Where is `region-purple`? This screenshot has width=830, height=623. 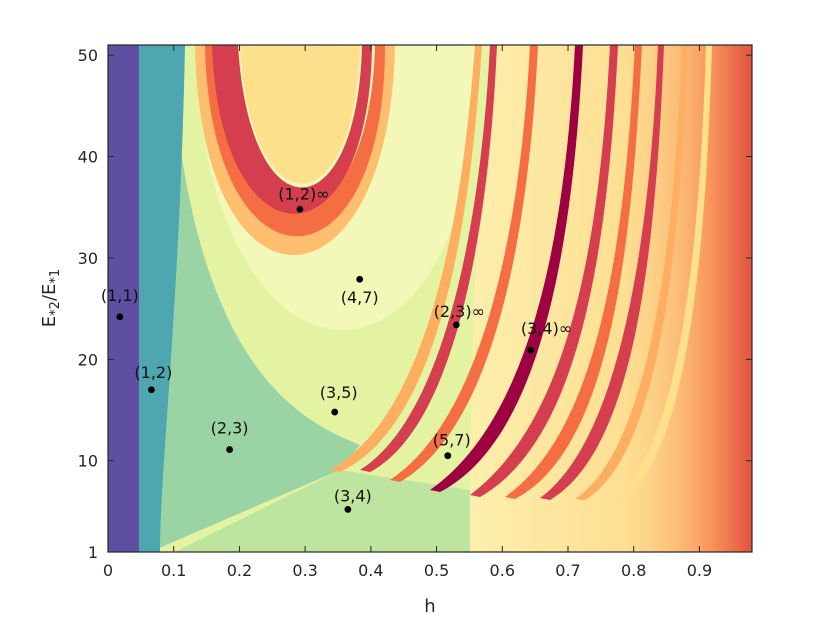
region-purple is located at coordinates (123, 298).